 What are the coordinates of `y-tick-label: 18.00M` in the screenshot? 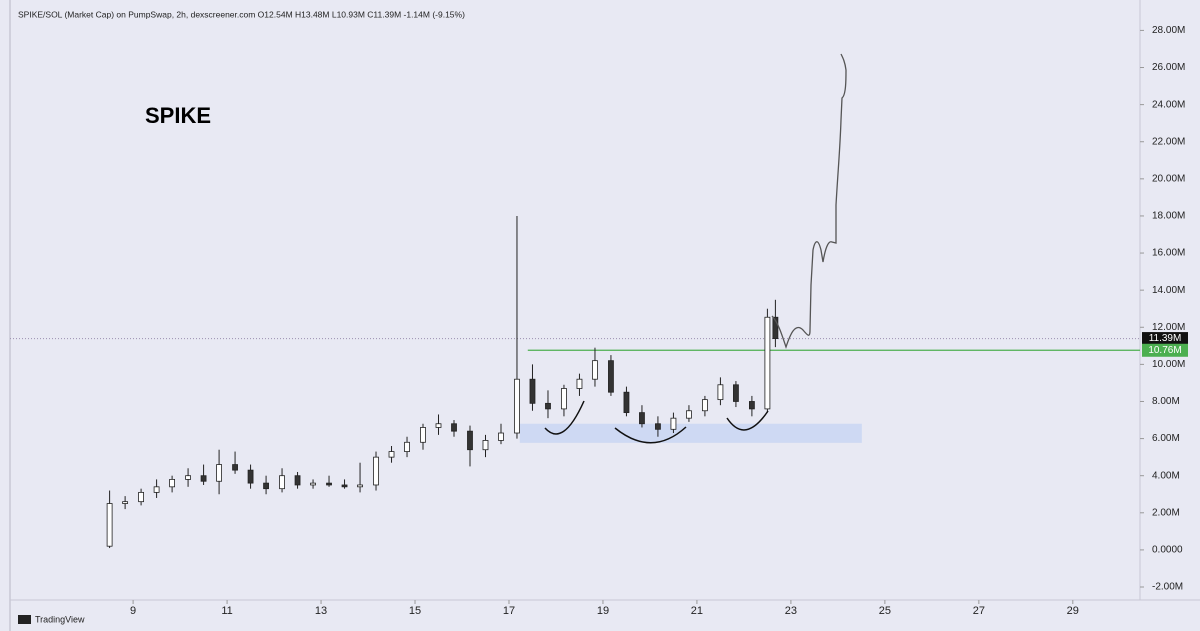 It's located at (1168, 216).